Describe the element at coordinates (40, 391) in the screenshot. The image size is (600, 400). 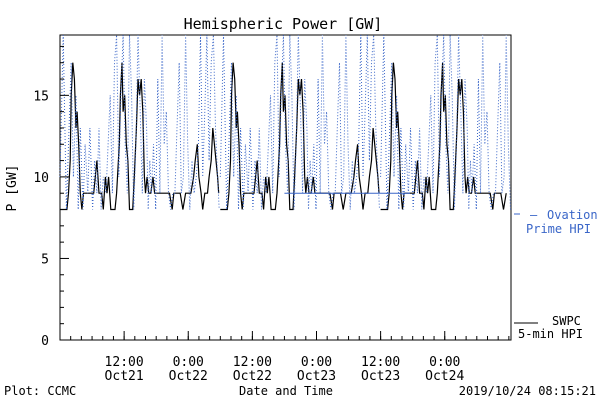
I see `plot-credit: Plot: CCMC` at that location.